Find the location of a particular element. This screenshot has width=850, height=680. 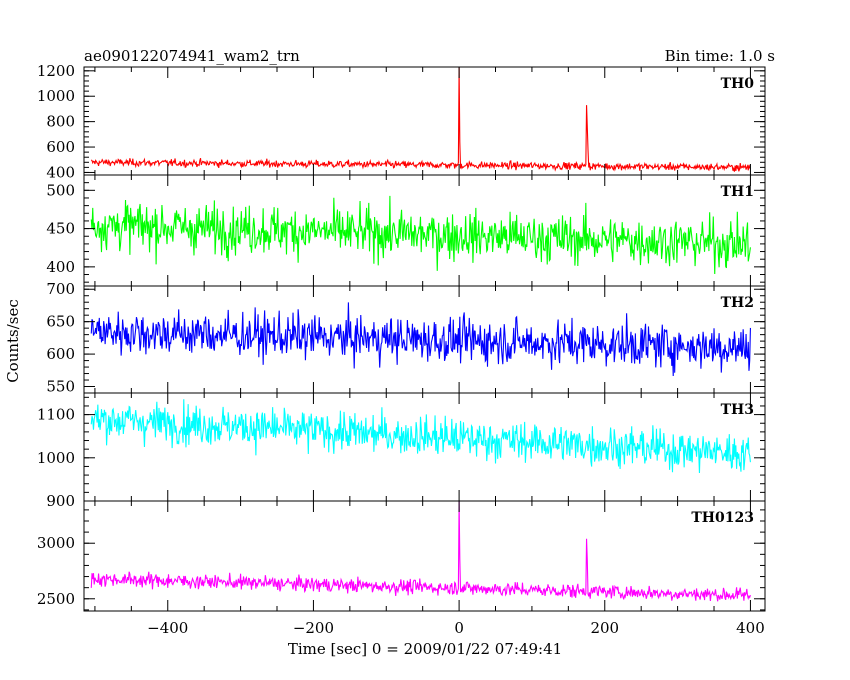

chart-title-right: Bin time: 1.0 s is located at coordinates (720, 56).